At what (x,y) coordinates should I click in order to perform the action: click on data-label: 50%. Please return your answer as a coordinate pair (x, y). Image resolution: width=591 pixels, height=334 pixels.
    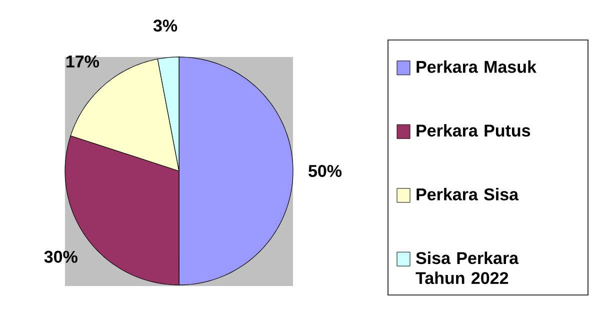
    Looking at the image, I should click on (325, 171).